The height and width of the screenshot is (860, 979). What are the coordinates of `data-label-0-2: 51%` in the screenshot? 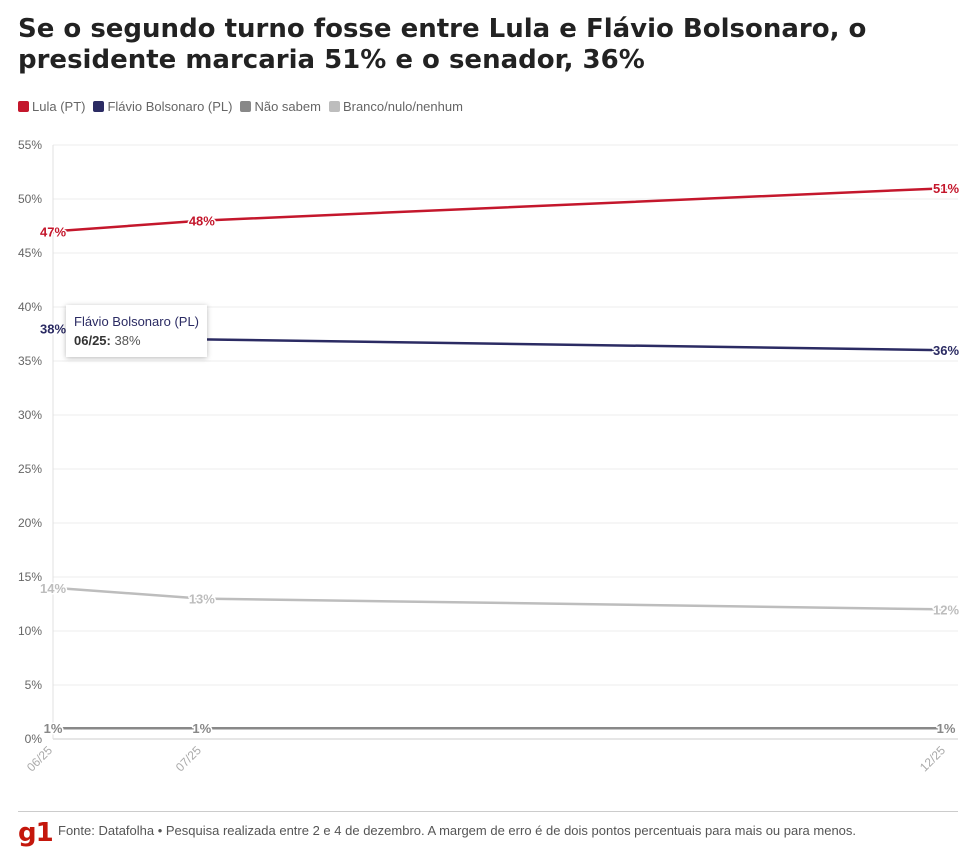 It's located at (946, 188).